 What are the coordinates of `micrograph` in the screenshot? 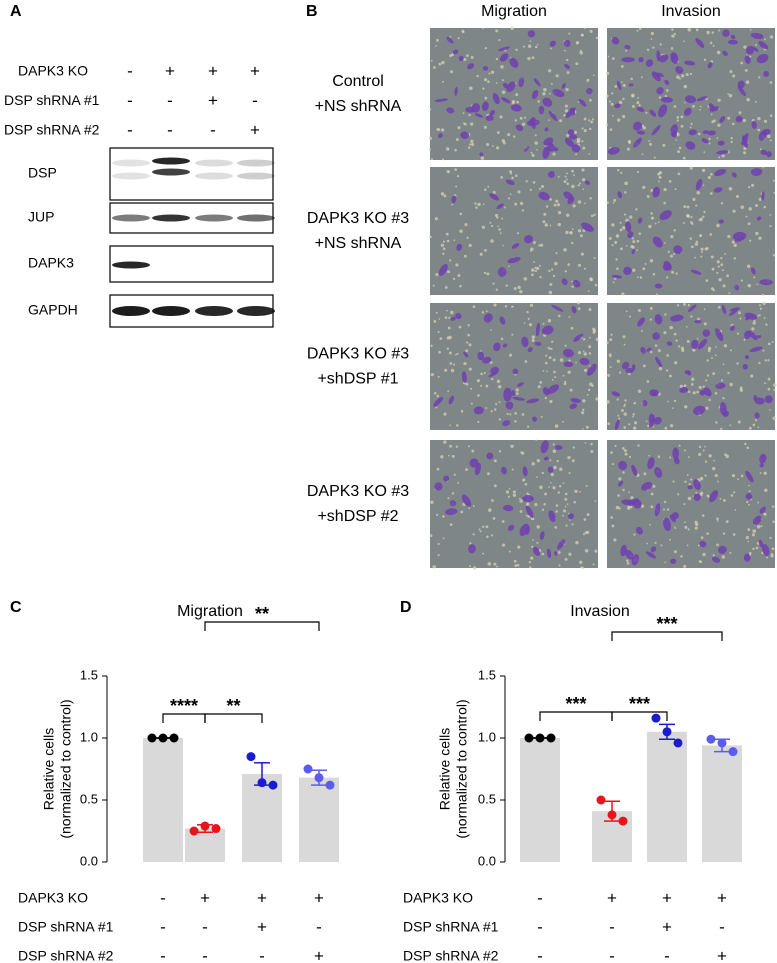 It's located at (513, 231).